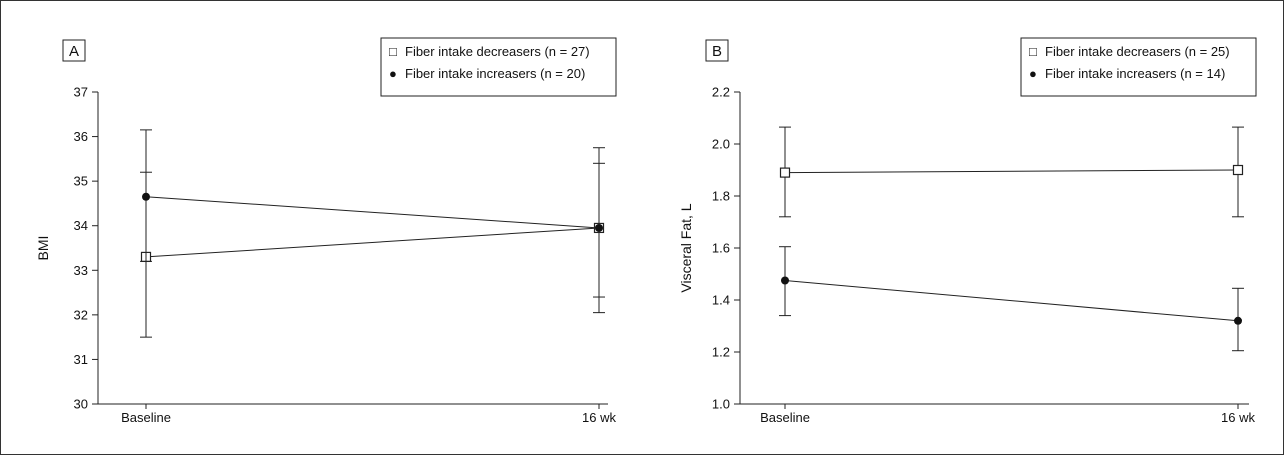 This screenshot has height=459, width=1284. What do you see at coordinates (721, 404) in the screenshot?
I see `y-tick-label: 1.0` at bounding box center [721, 404].